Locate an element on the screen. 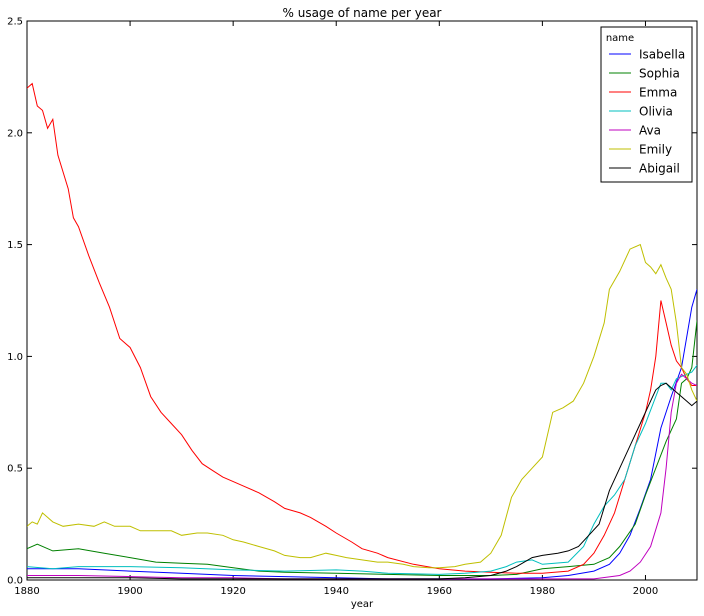 Image resolution: width=704 pixels, height=616 pixels. legend-title: name is located at coordinates (620, 38).